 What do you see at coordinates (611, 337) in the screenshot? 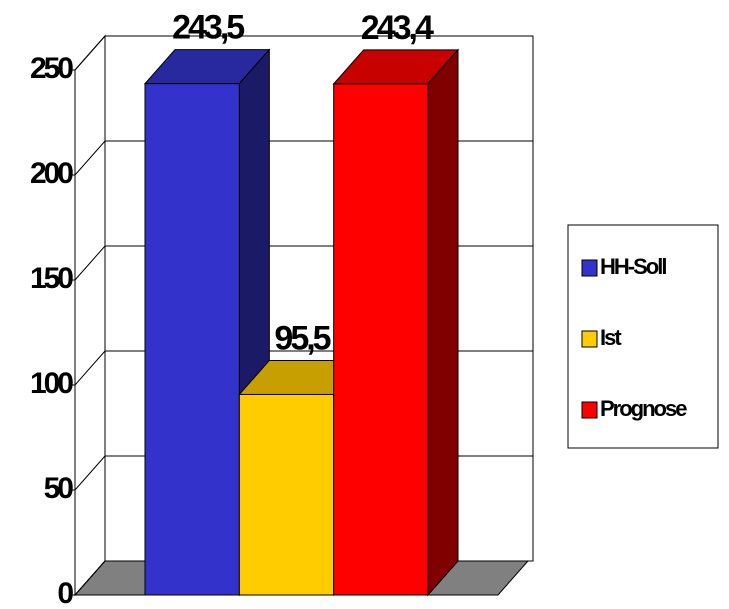
I see `legend-label: Ist` at bounding box center [611, 337].